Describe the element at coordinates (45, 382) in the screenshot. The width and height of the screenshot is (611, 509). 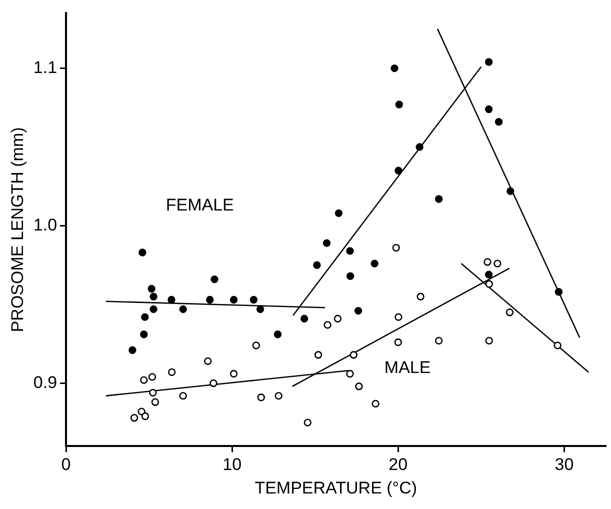
I see `y-tick-label: 0.9` at that location.